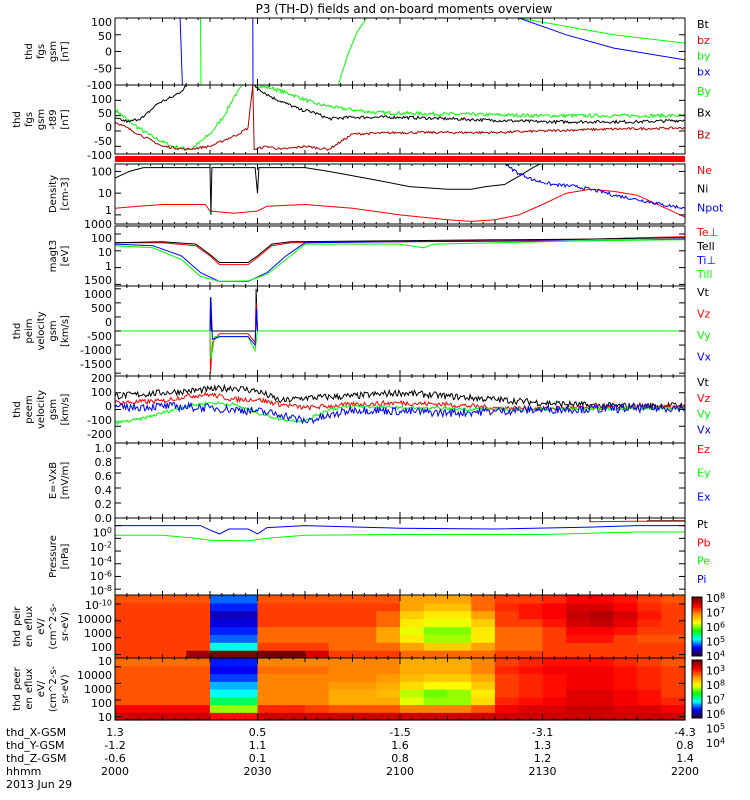  What do you see at coordinates (98, 689) in the screenshot?
I see `tick-label-base: 1000` at bounding box center [98, 689].